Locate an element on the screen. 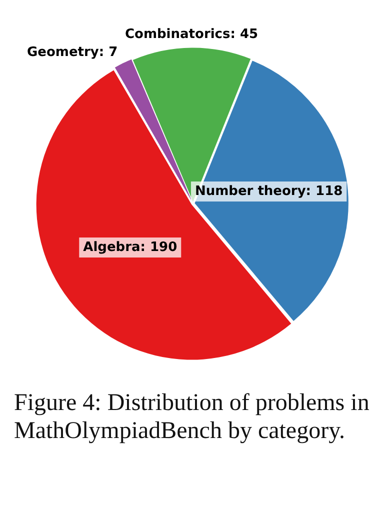 The height and width of the screenshot is (510, 386). data-label: : 118 is located at coordinates (324, 191).